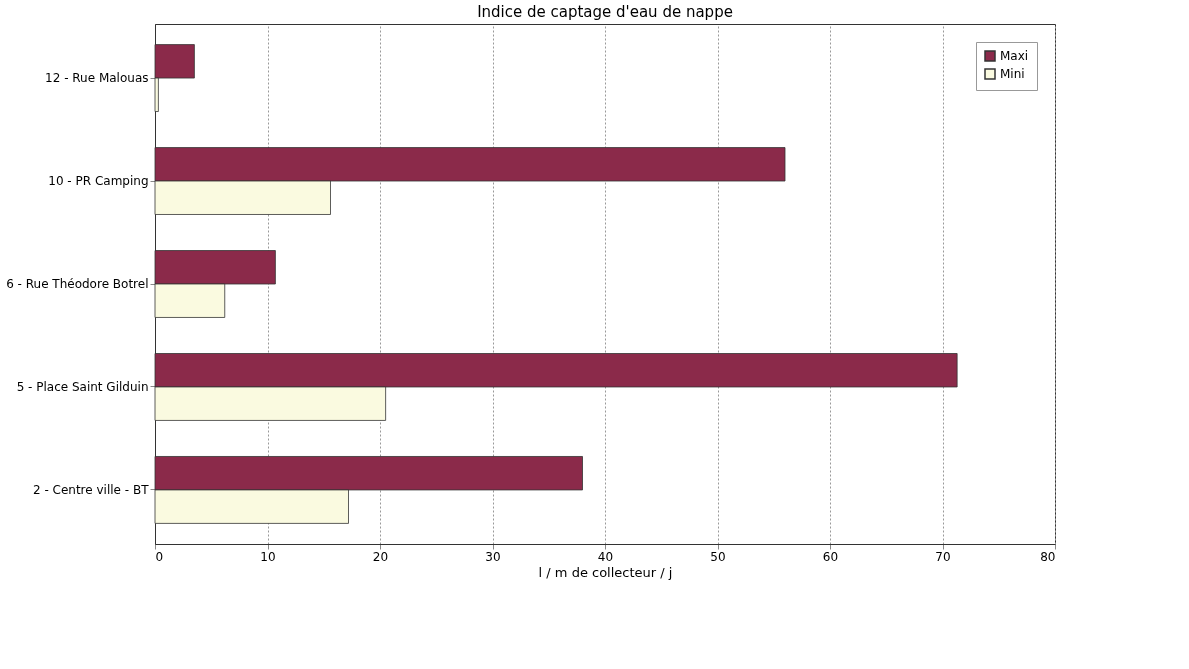 The width and height of the screenshot is (1189, 669). I want to click on y-tick-label: 12 - Rue Malouas, so click(97, 78).